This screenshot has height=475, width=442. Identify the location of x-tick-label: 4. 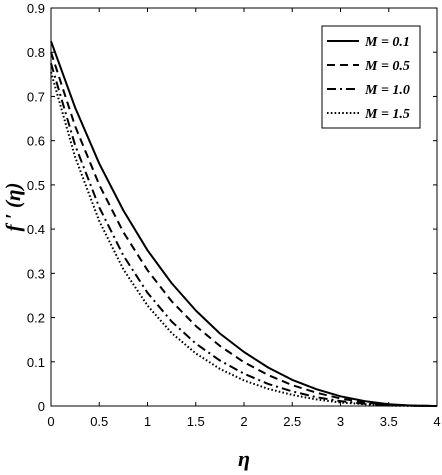
(436, 421).